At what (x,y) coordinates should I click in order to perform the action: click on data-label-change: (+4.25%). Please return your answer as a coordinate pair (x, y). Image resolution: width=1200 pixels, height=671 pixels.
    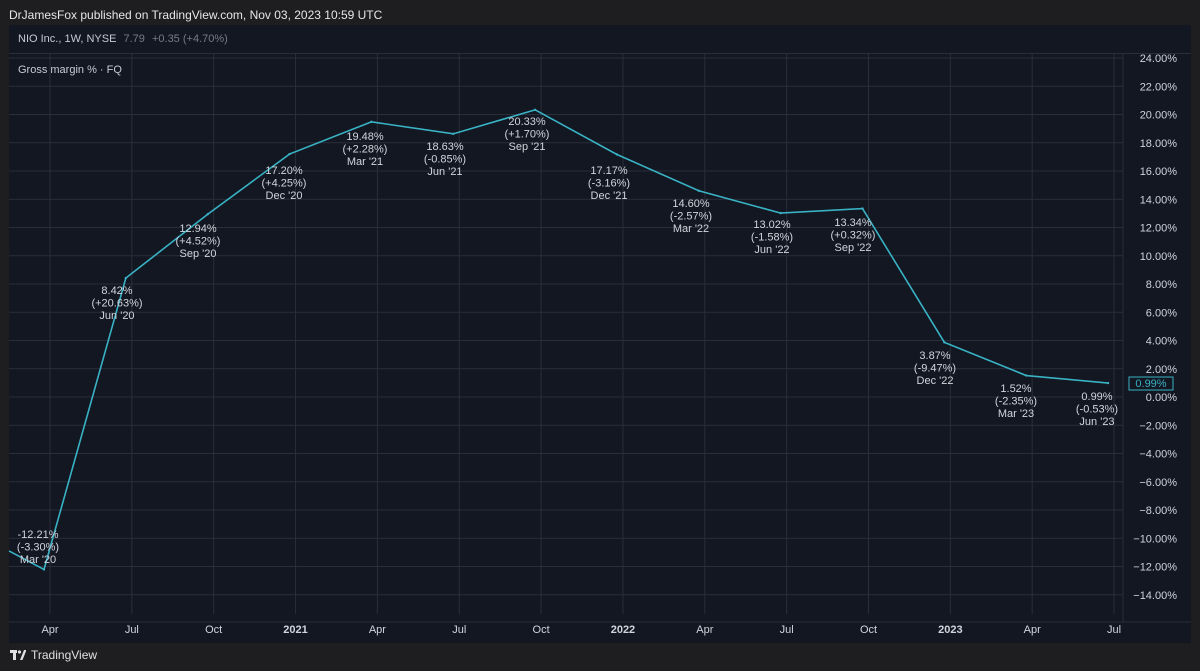
    Looking at the image, I should click on (284, 184).